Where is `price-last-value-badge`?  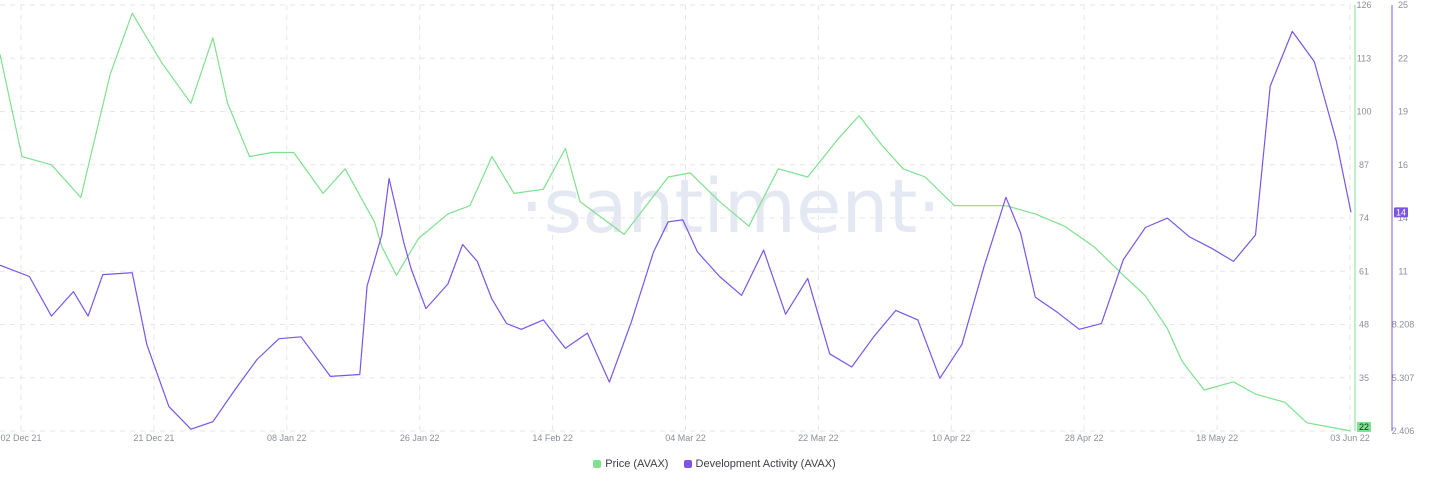 price-last-value-badge is located at coordinates (1364, 427).